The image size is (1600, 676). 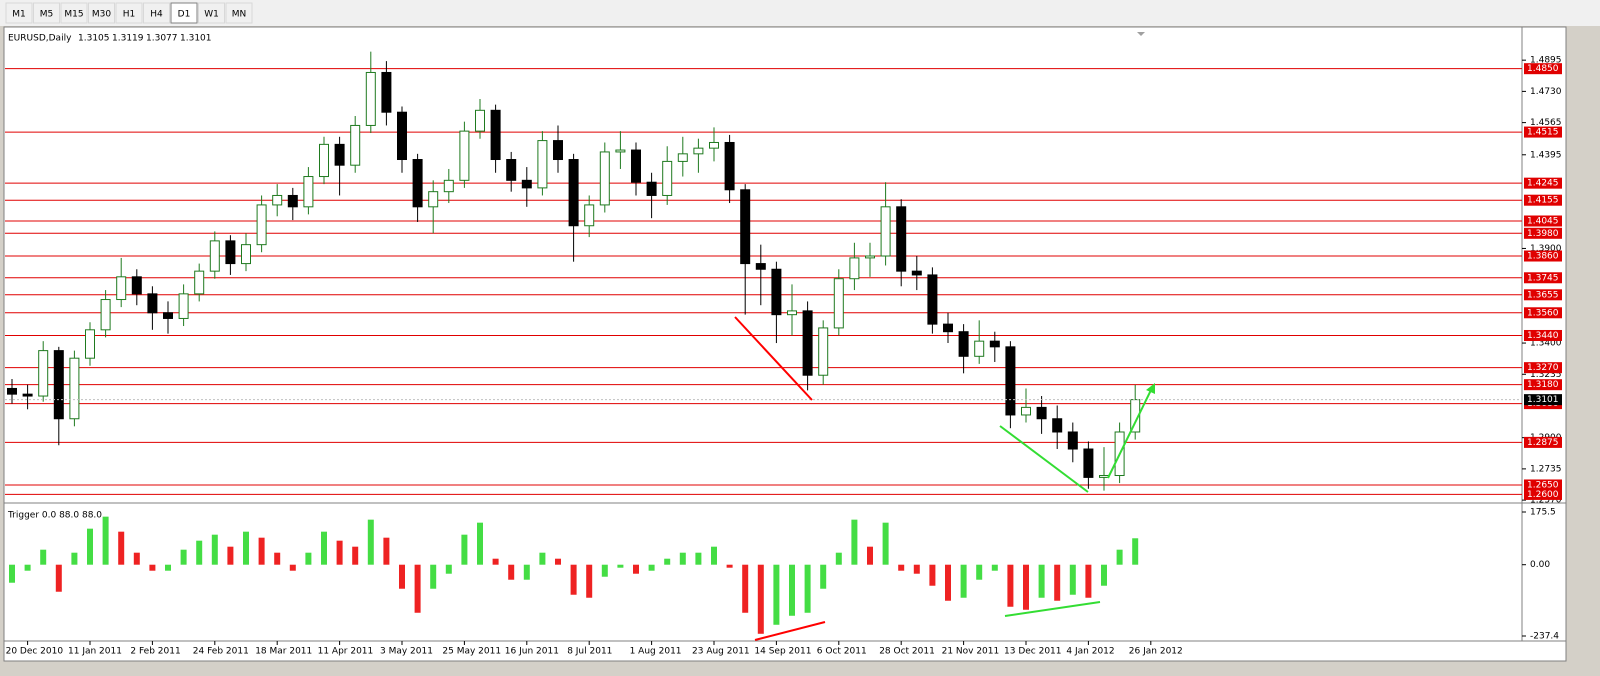 I want to click on toolbar, so click(x=800, y=13).